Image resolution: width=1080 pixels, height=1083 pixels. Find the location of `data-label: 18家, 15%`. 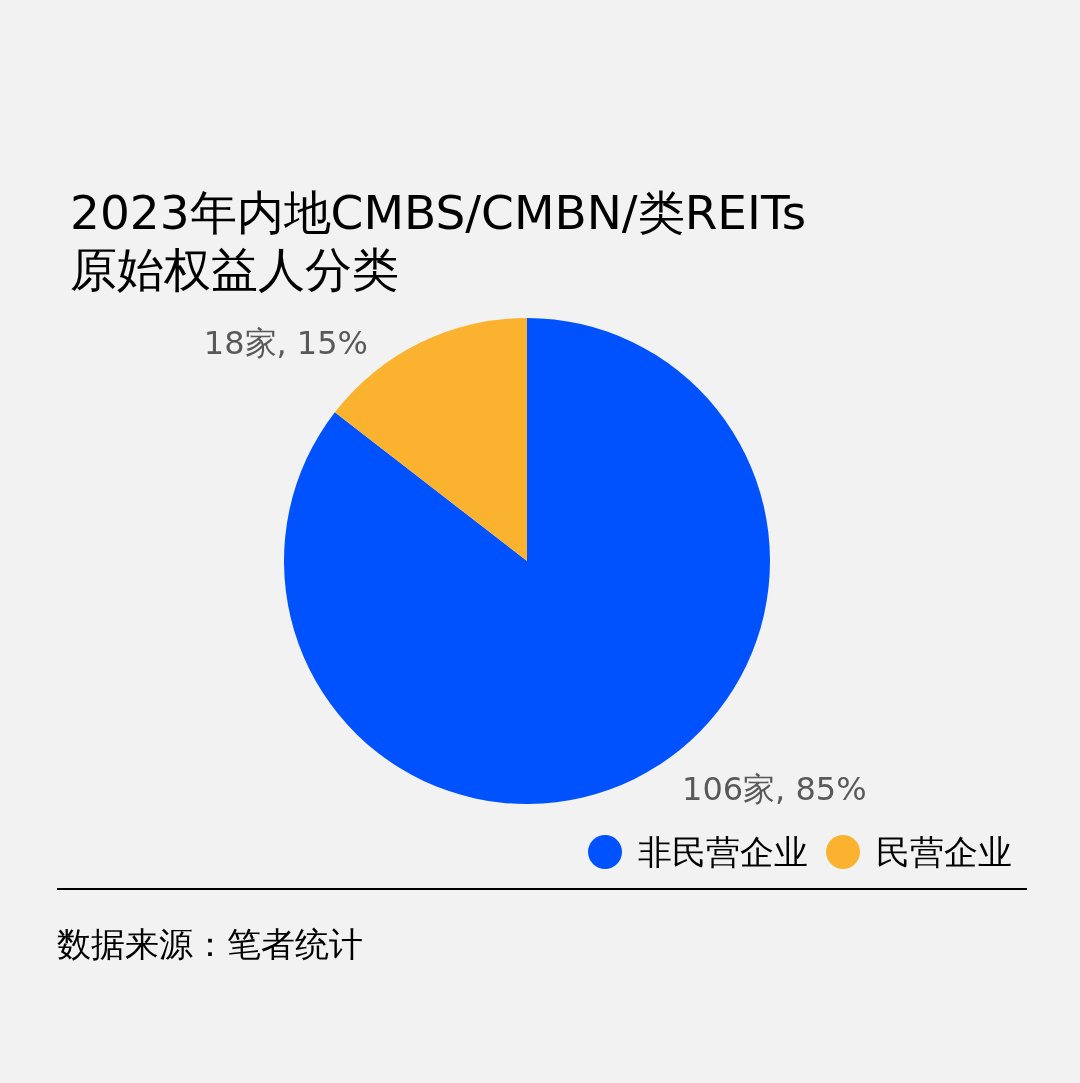

data-label: 18家, 15% is located at coordinates (285, 342).